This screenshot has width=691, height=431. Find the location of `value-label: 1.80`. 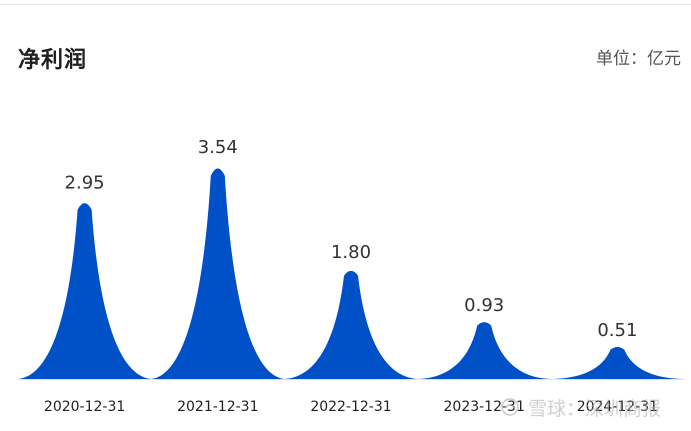

value-label: 1.80 is located at coordinates (351, 252).